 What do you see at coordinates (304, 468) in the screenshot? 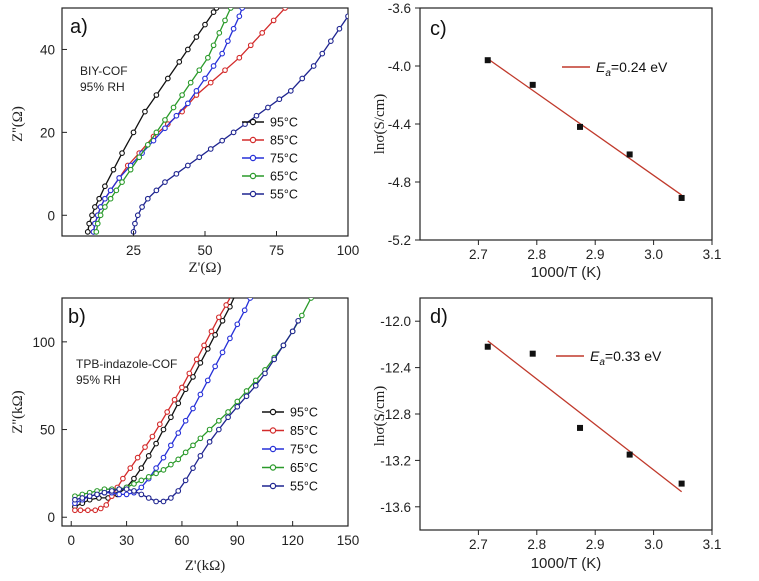
I see `legend-label-b-3: 65°C` at bounding box center [304, 468].